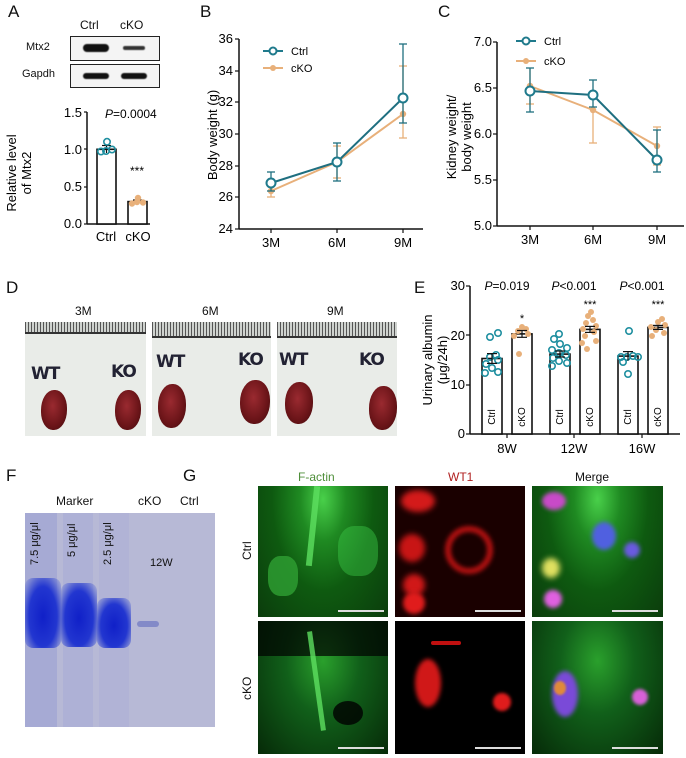 The image size is (686, 758). I want to click on chart-e-pvalues: P=0.019 P<0.001 P<0.001, so click(574, 286).